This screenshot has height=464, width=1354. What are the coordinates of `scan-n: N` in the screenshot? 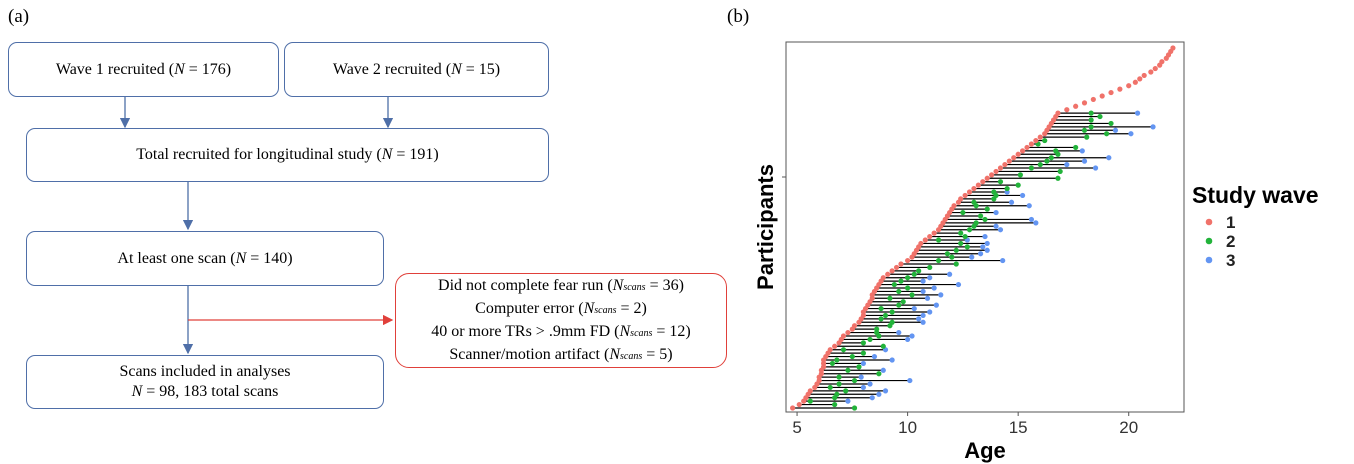 It's located at (241, 258).